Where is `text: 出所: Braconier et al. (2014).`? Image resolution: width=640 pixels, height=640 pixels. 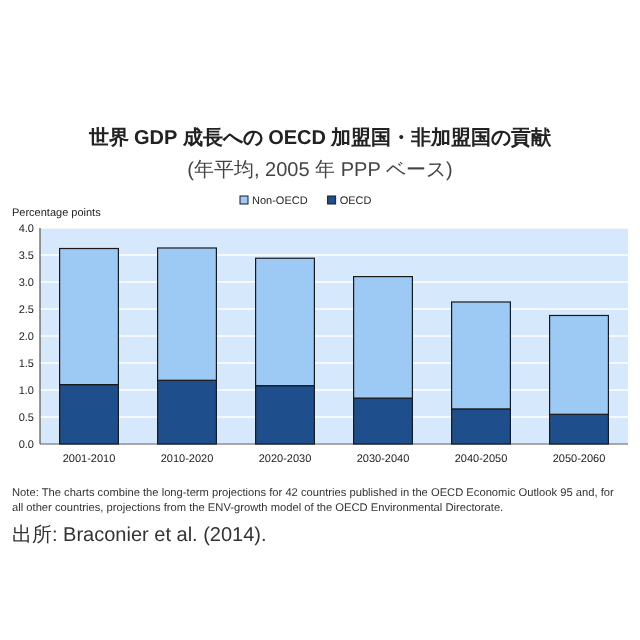 text: 出所: Braconier et al. (2014). is located at coordinates (139, 535).